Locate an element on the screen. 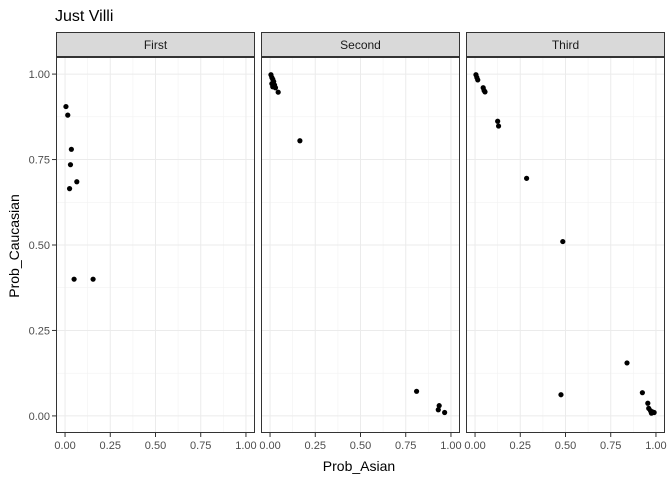 This screenshot has height=480, width=672. facet-strip-label: Second is located at coordinates (360, 45).